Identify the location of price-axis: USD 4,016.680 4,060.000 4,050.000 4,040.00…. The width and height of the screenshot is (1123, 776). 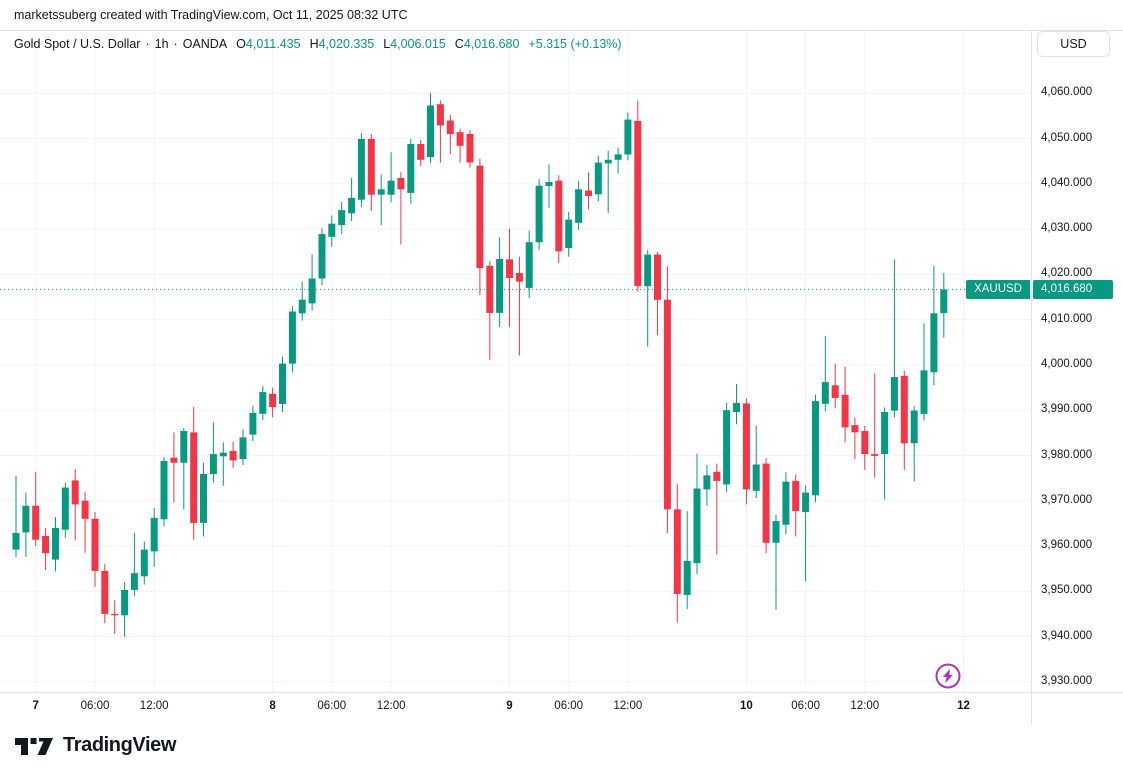
(1077, 361).